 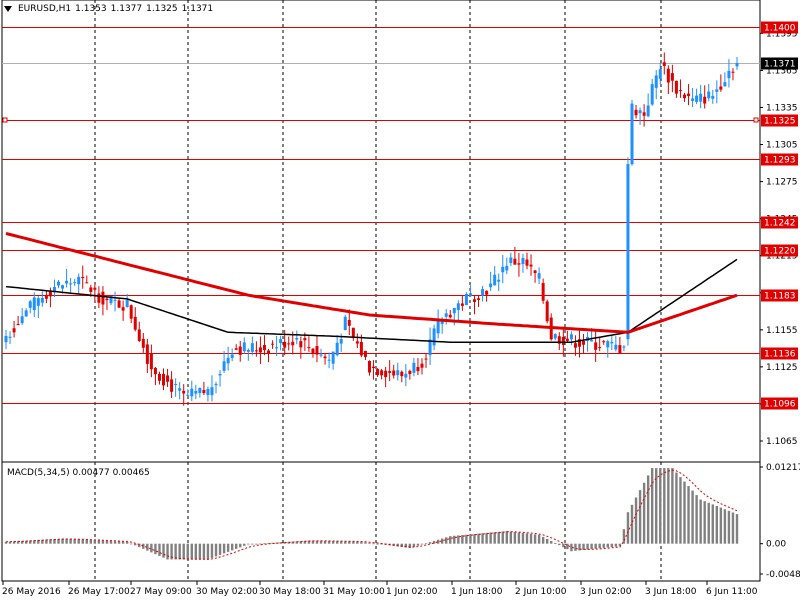 I want to click on level-price-tag, so click(x=779, y=353).